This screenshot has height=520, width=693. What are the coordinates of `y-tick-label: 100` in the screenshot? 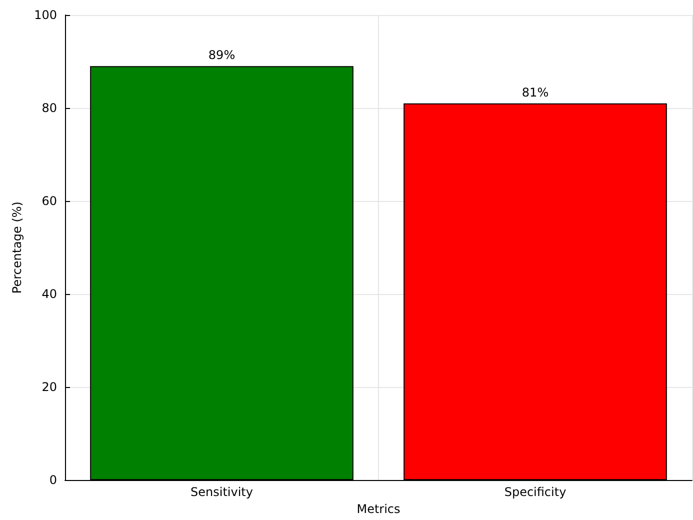 It's located at (45, 15).